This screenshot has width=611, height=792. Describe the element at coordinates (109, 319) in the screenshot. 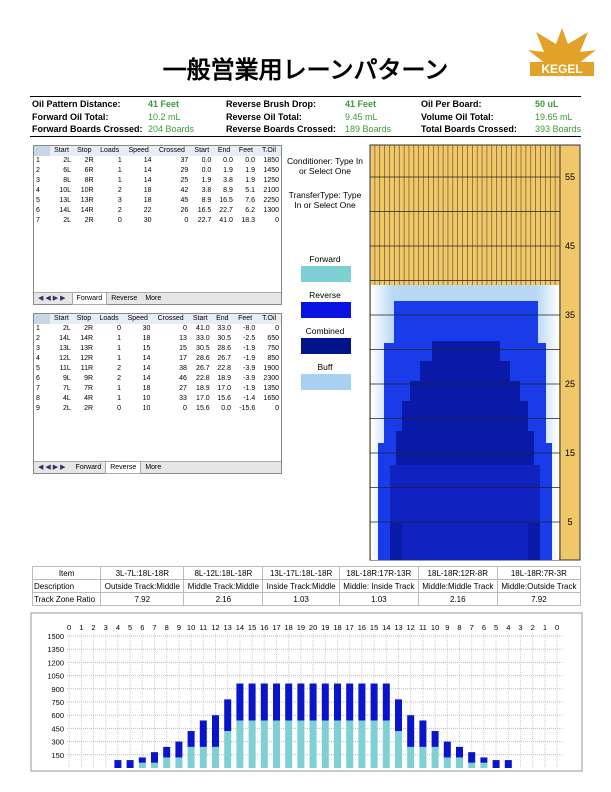

I see `column-header: Loads` at that location.